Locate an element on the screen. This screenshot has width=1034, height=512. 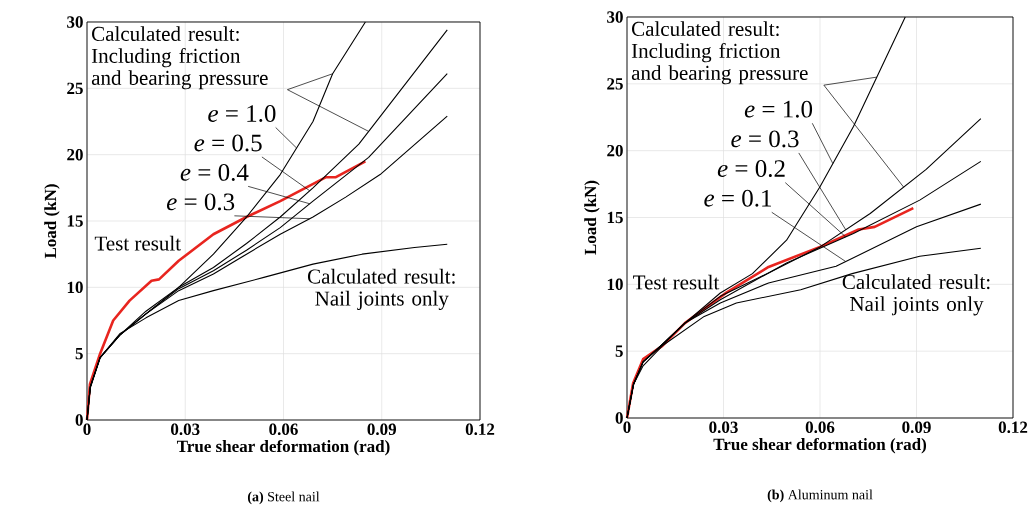
y-tick-label: 0 is located at coordinates (619, 418).